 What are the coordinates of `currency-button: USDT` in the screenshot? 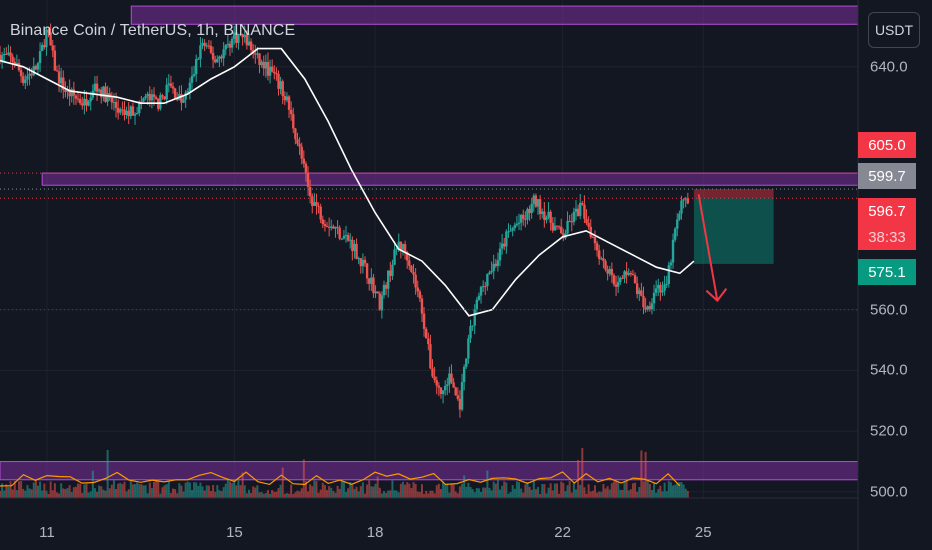 It's located at (894, 30).